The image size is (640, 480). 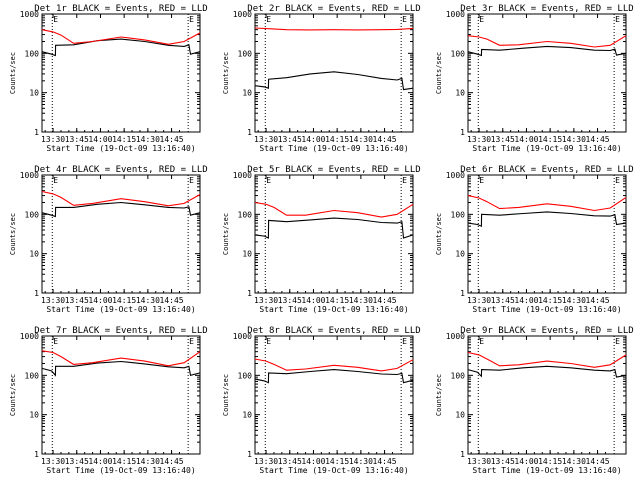 What do you see at coordinates (546, 9) in the screenshot?
I see `panel-title: Det 3r BLACK = Events, RED = LLD` at bounding box center [546, 9].